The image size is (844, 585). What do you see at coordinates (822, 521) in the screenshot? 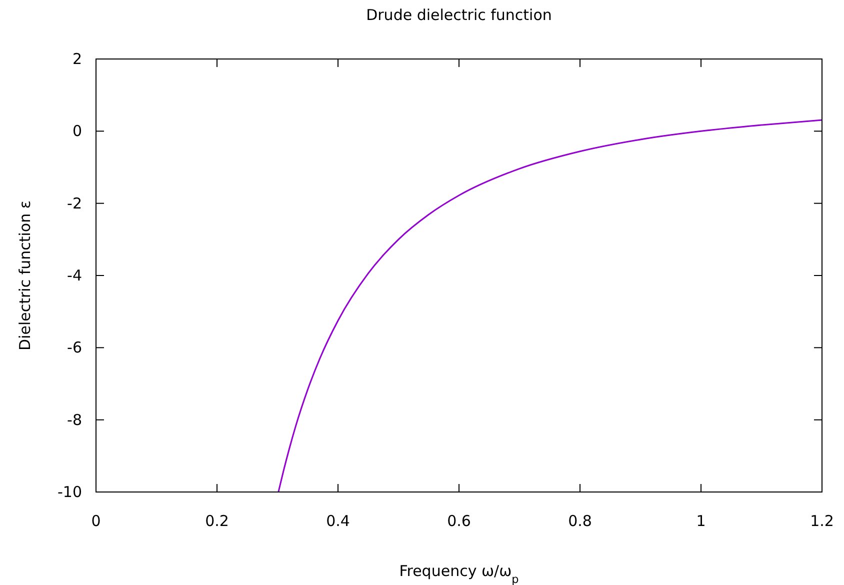
I see `x-tick-label: 1.2` at bounding box center [822, 521].